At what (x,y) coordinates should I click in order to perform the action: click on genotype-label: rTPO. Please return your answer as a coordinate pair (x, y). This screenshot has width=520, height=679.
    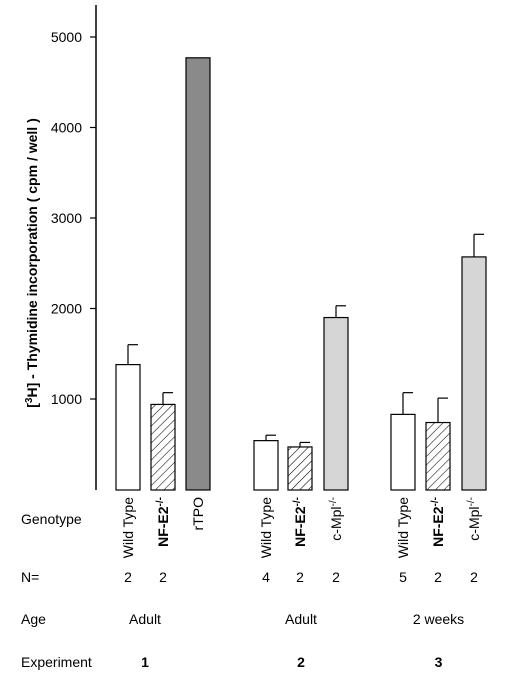
    Looking at the image, I should click on (198, 514).